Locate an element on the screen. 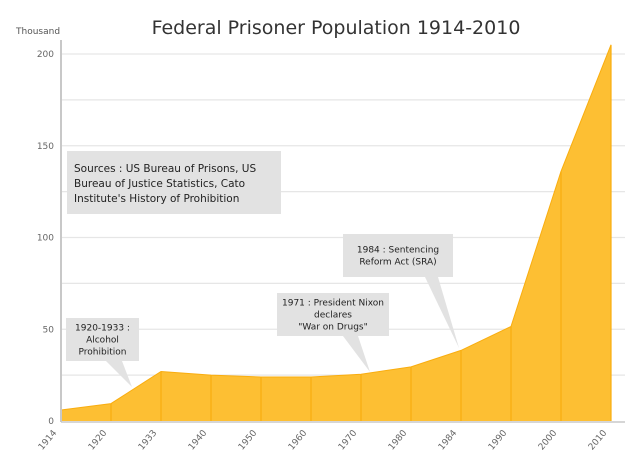  y-tick-label: 100 is located at coordinates (45, 239).